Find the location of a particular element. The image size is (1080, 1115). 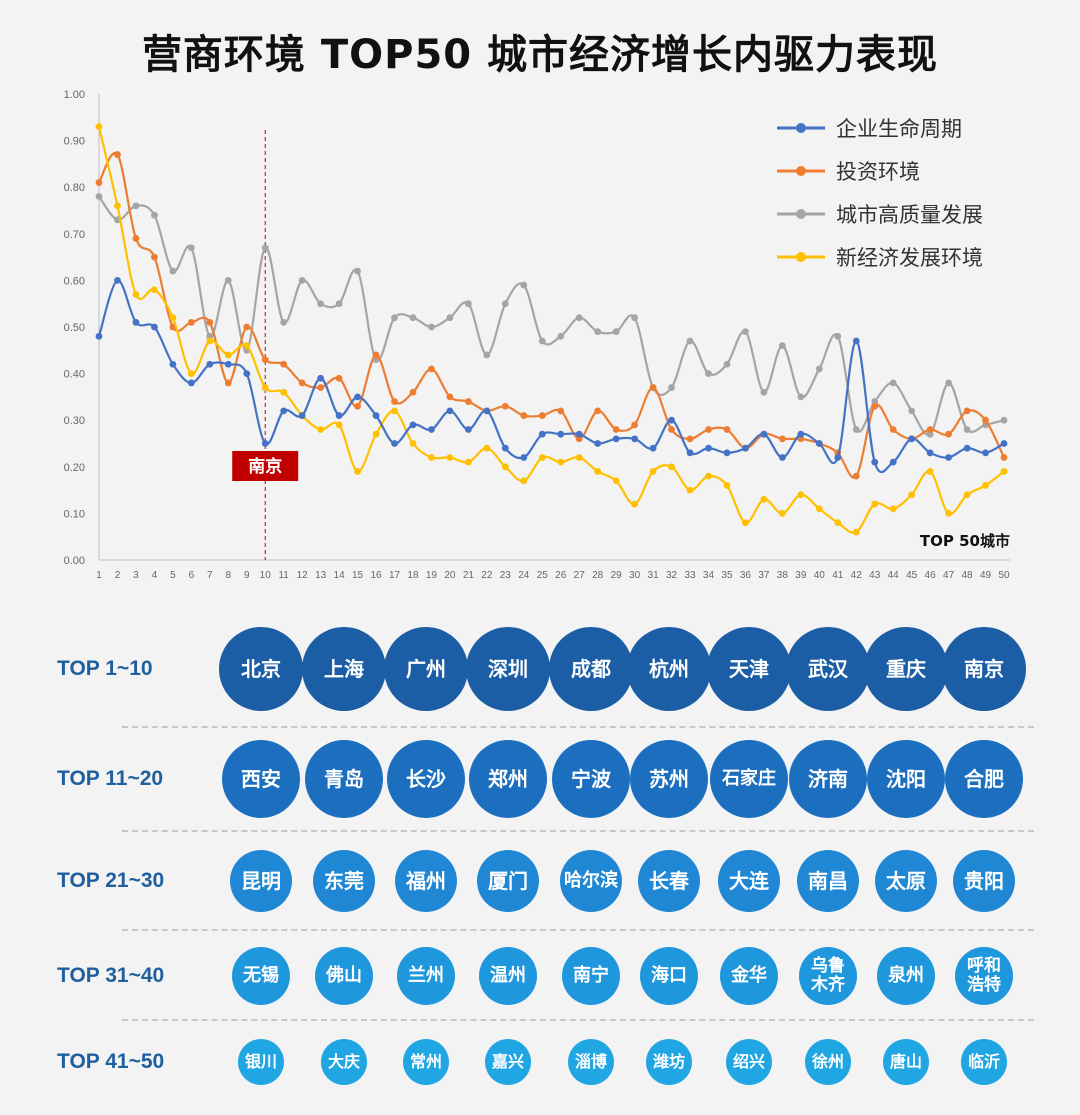

city-bubble: 长沙 is located at coordinates (426, 779).